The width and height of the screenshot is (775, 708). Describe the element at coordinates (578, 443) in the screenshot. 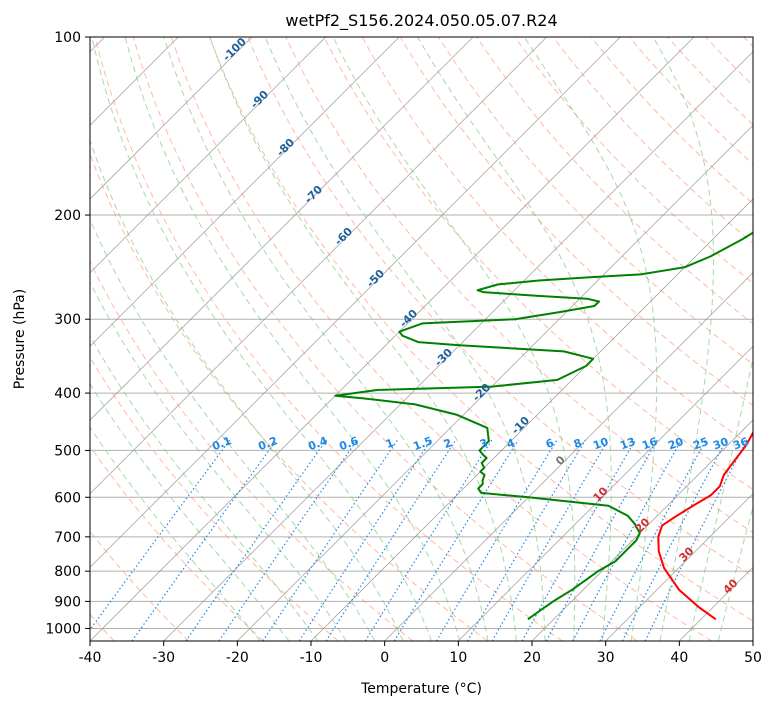

I see `mixing-ratio-label: 8` at that location.